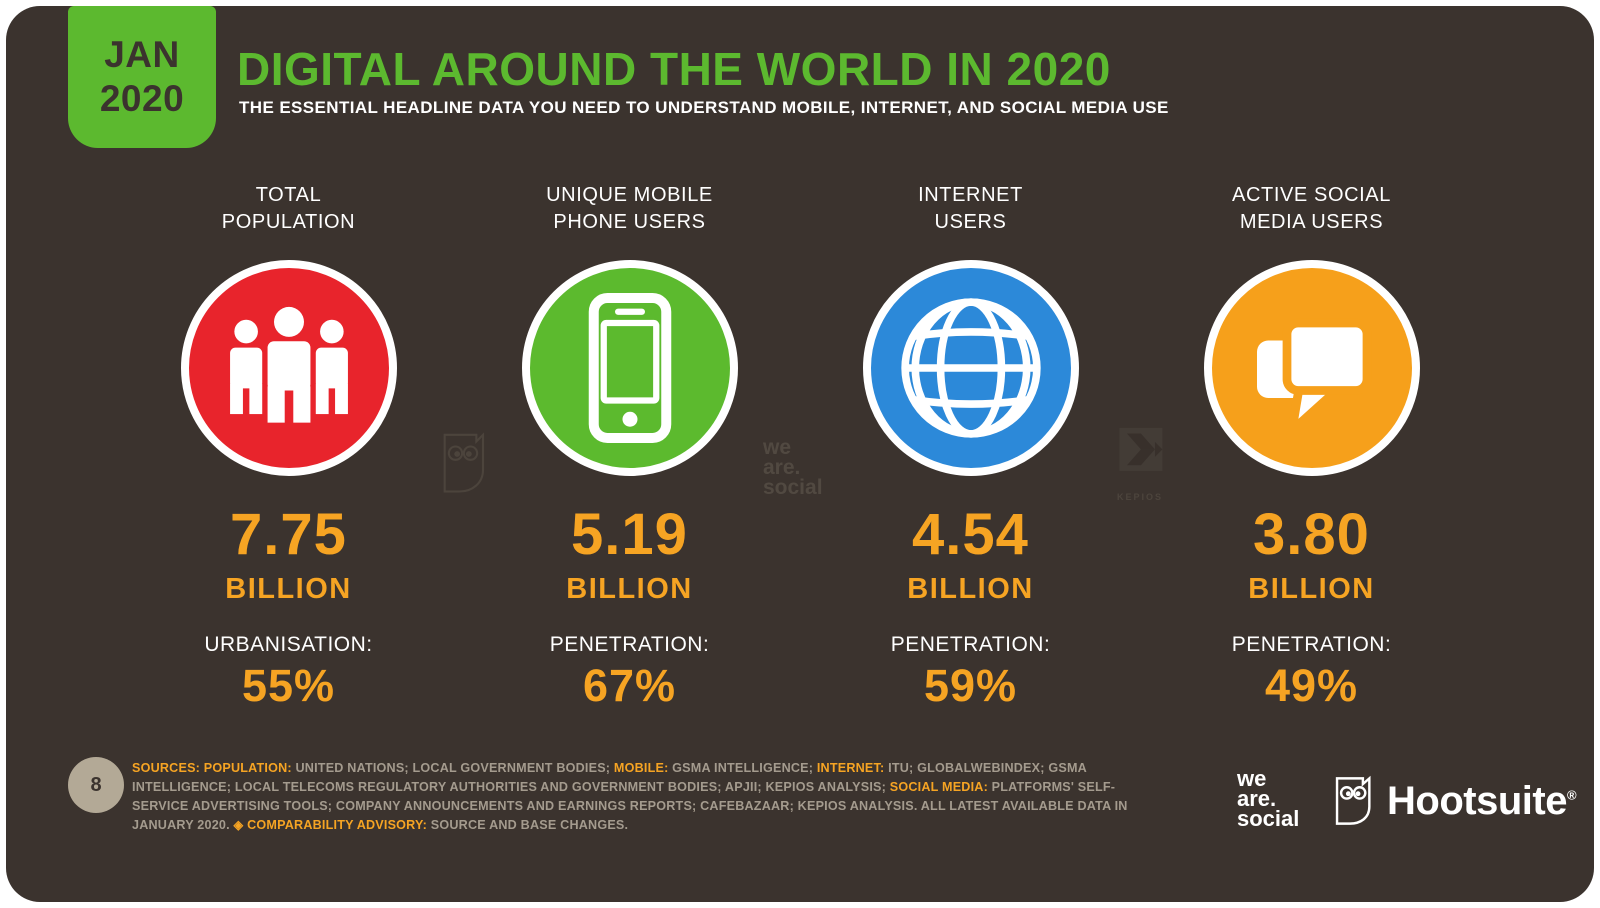 The width and height of the screenshot is (1600, 908). What do you see at coordinates (1140, 464) in the screenshot?
I see `kepios-watermark-icon: KEPIOS` at bounding box center [1140, 464].